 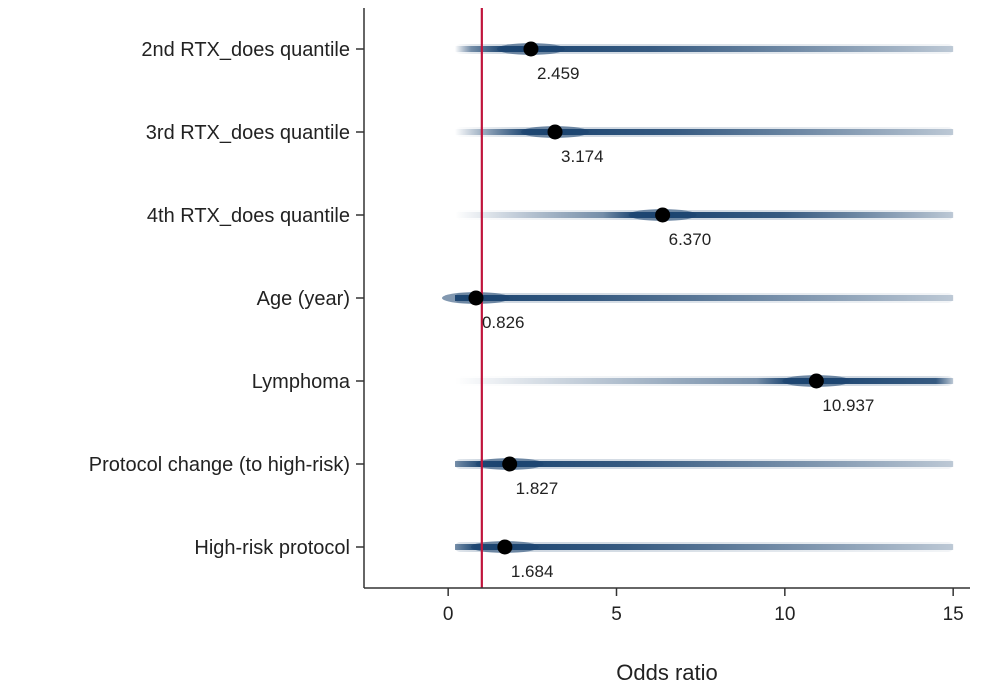 I want to click on category-label: Lymphoma, so click(x=301, y=382).